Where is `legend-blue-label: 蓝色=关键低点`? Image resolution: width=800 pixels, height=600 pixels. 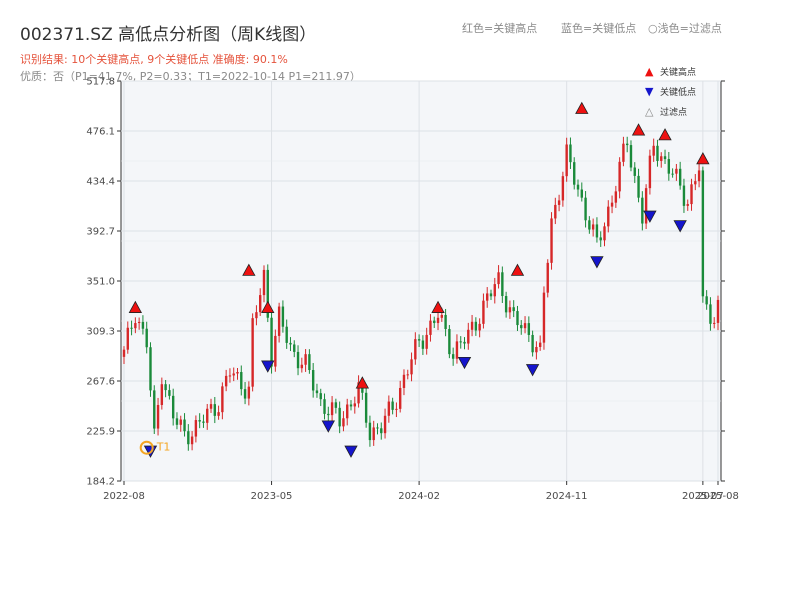
legend-blue-label: 蓝色=关键低点 is located at coordinates (599, 28).